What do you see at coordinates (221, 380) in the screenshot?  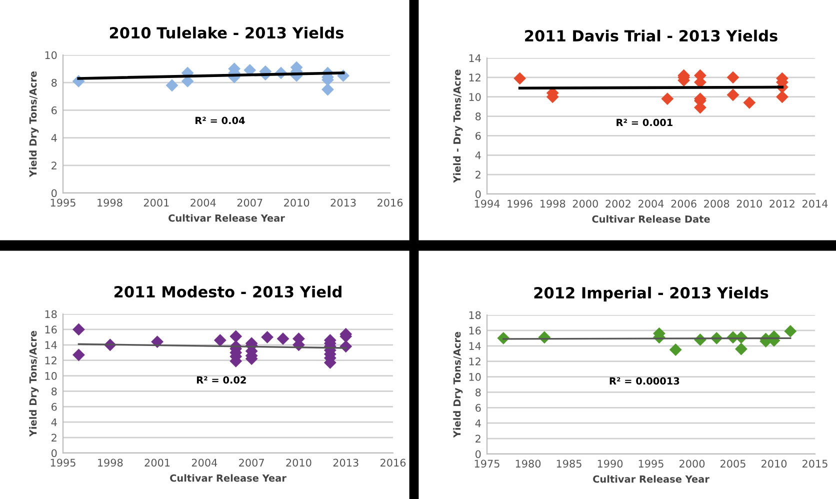 I see `annotation: R² = 0.02` at bounding box center [221, 380].